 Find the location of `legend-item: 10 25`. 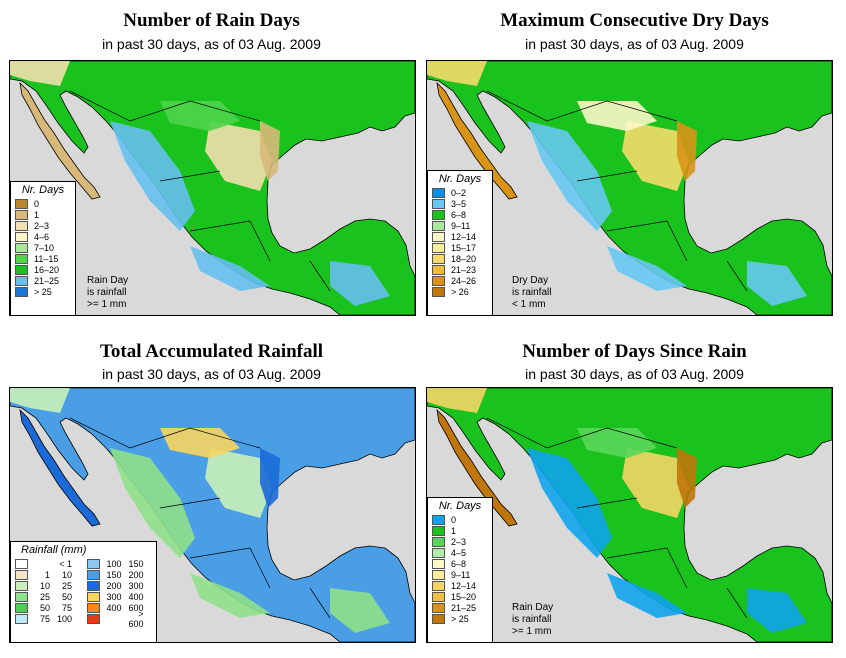

legend-item: 10 25 is located at coordinates (48, 585).